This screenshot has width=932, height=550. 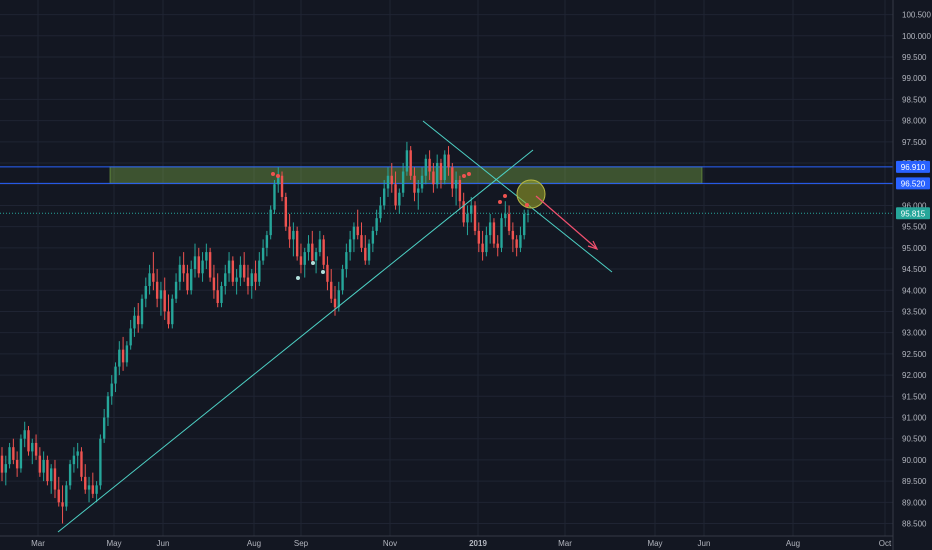 What do you see at coordinates (914, 78) in the screenshot?
I see `y-tick-label: 99.000` at bounding box center [914, 78].